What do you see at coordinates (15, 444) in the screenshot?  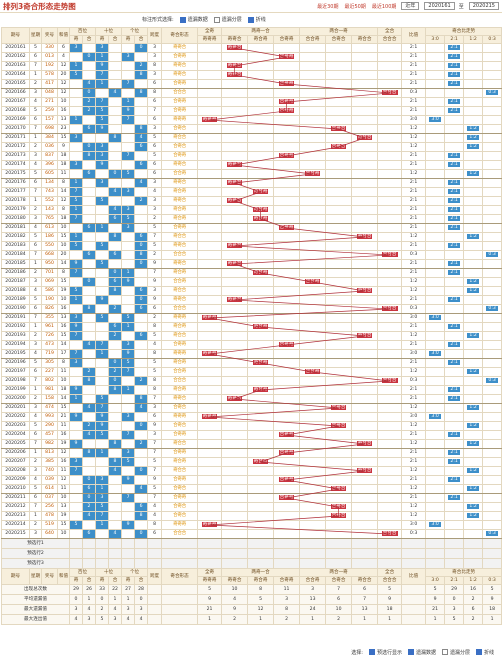 I see `cell: 2020205` at bounding box center [15, 444].